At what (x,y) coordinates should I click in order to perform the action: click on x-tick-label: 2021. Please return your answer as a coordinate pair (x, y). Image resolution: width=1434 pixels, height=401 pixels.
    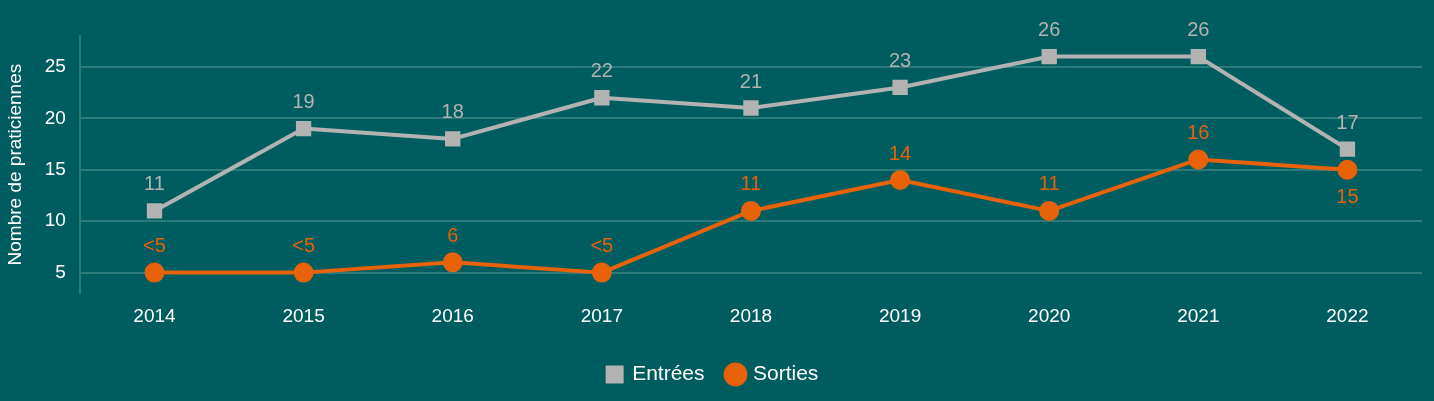
    Looking at the image, I should click on (1198, 315).